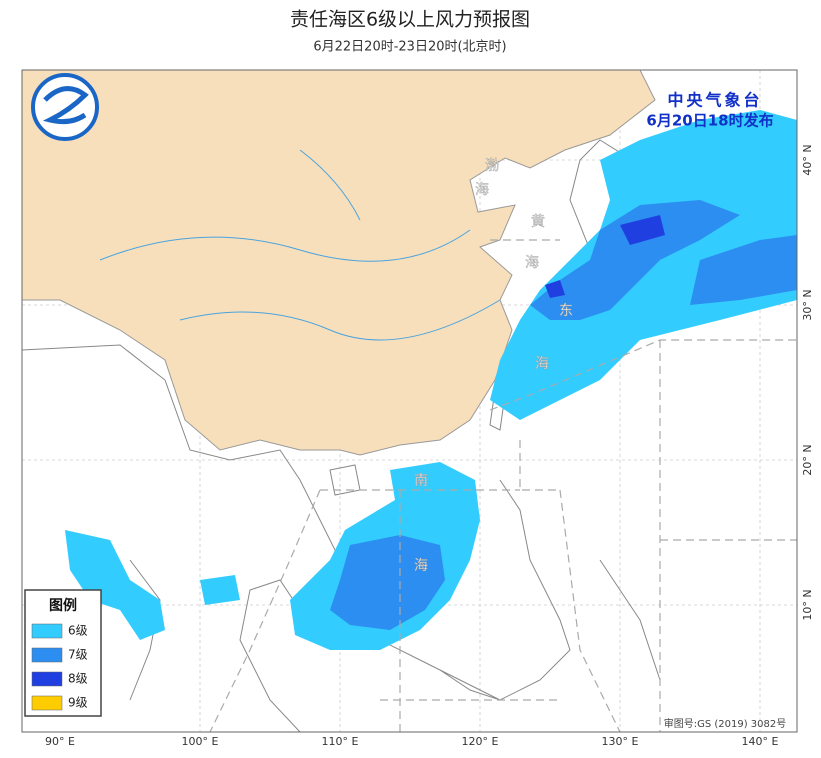  I want to click on legend-label: 6级, so click(78, 631).